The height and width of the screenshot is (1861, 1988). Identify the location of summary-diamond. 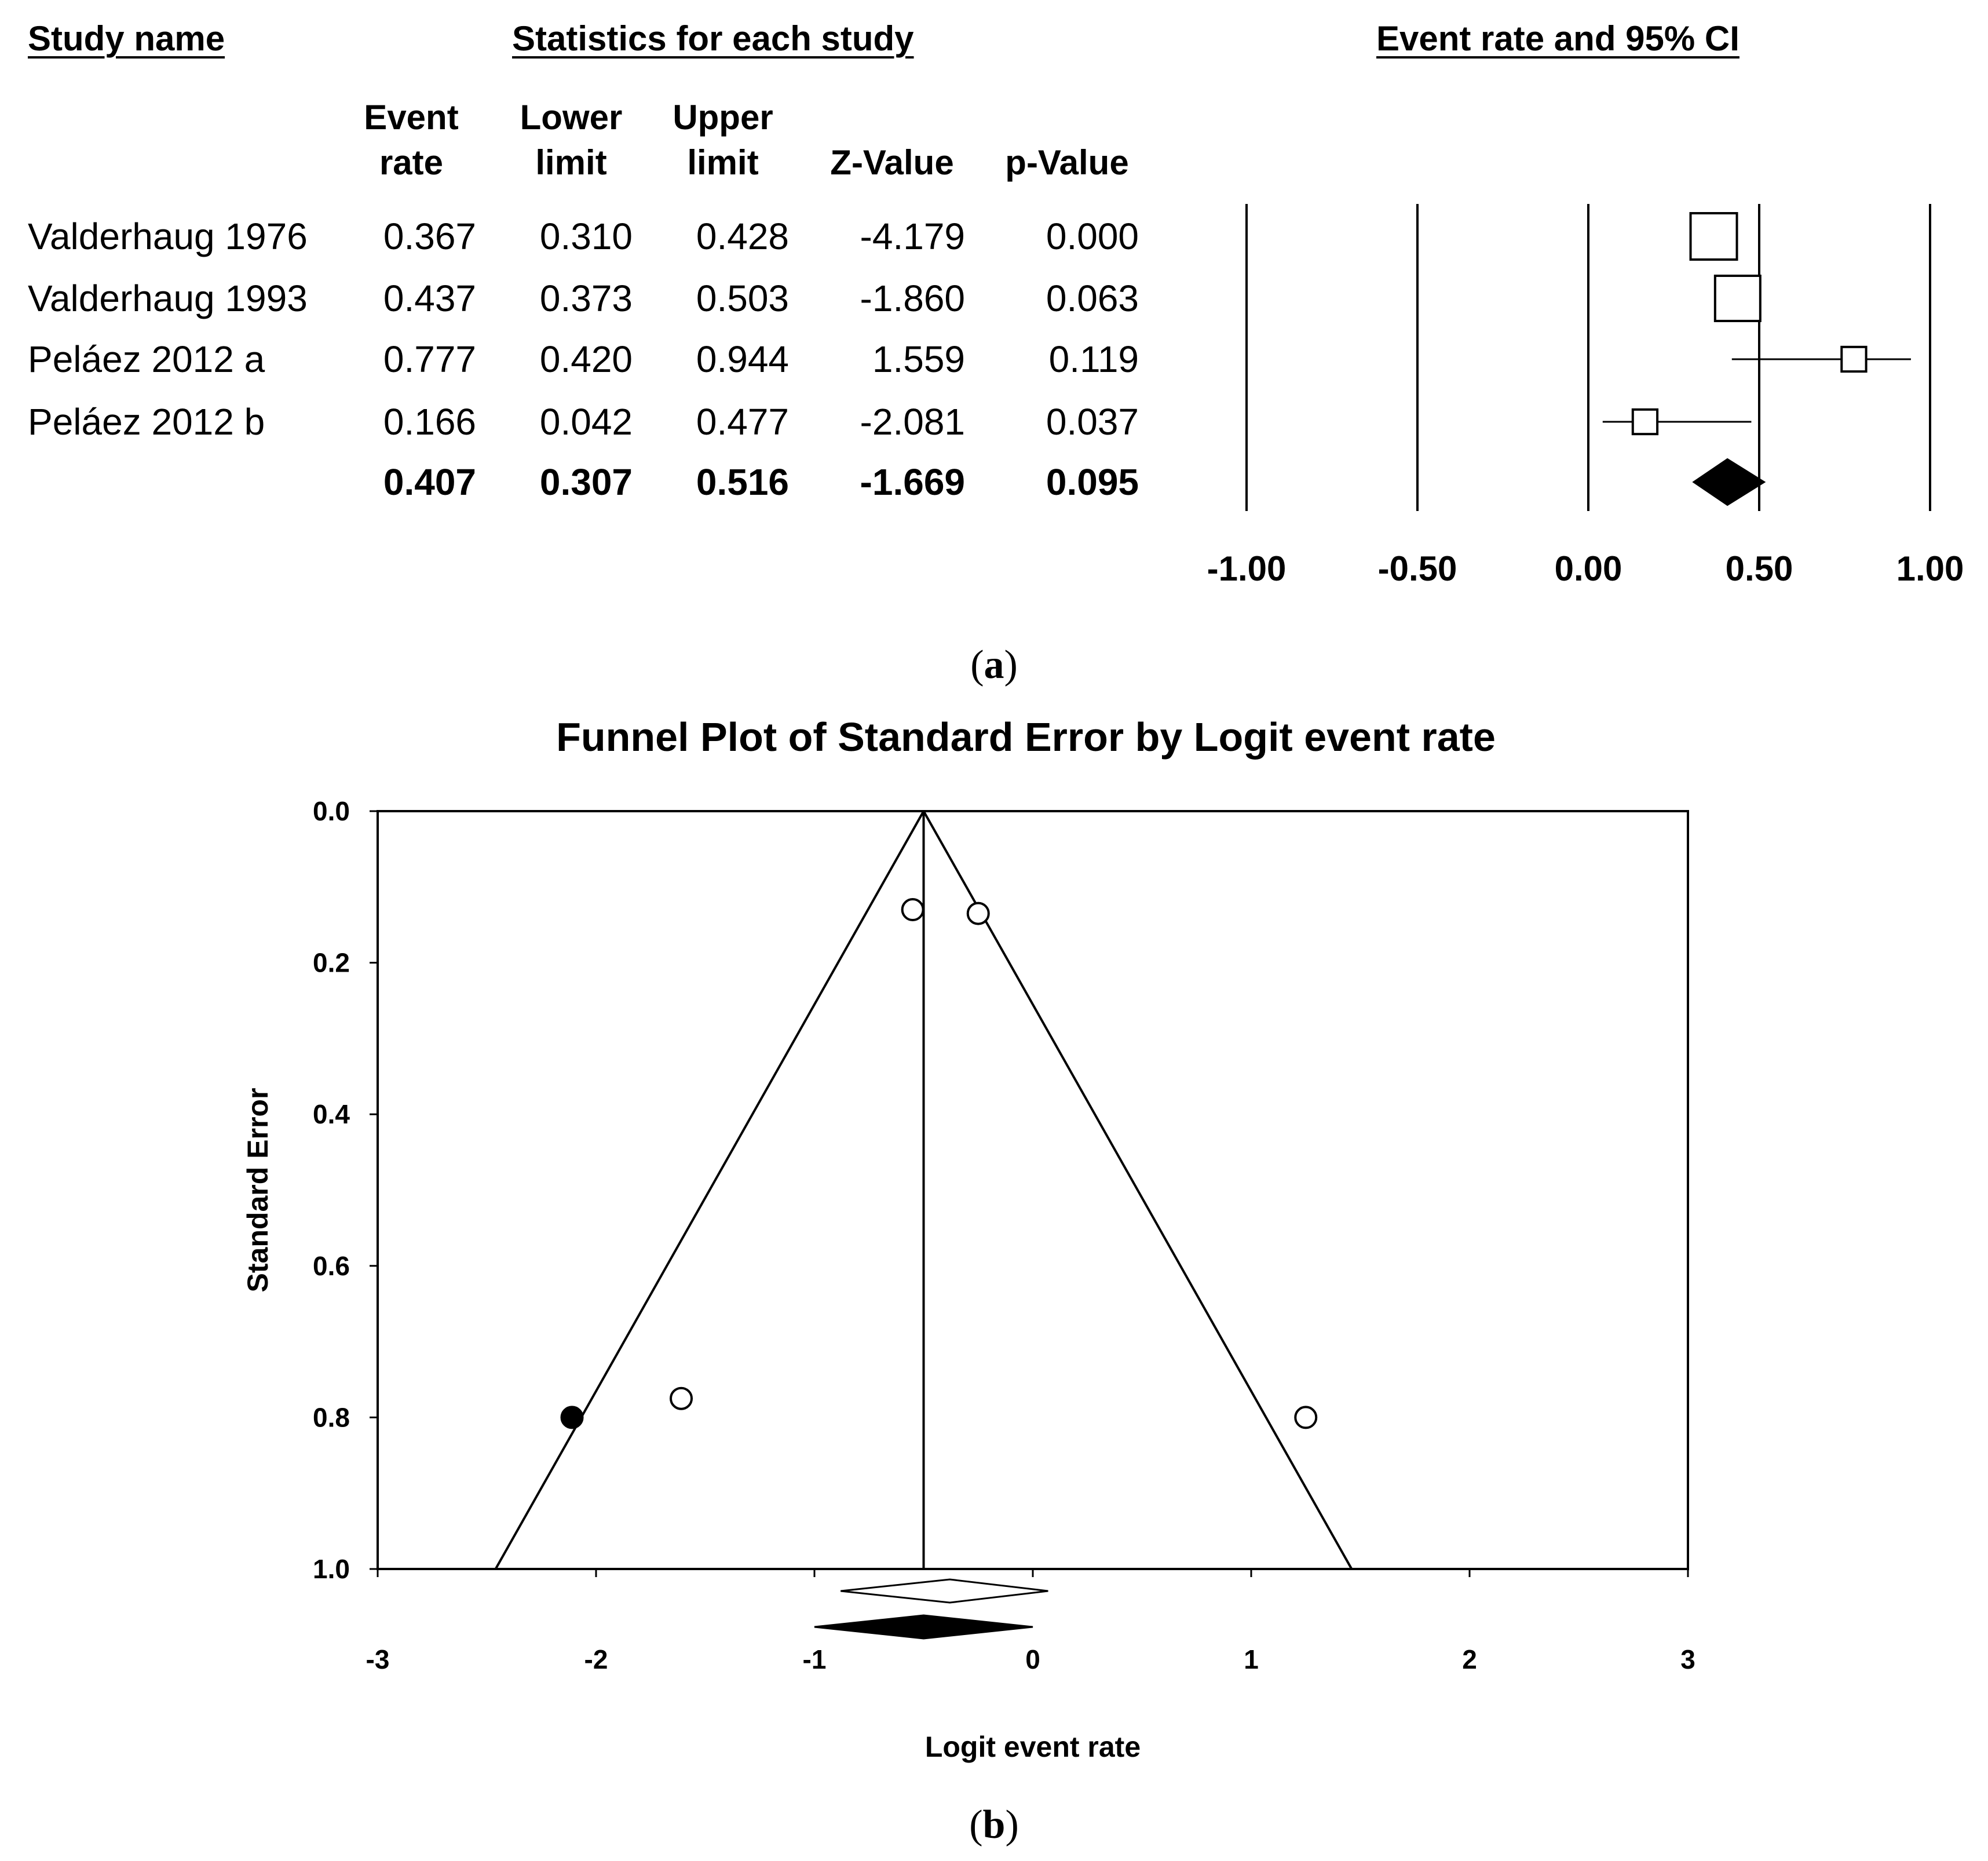
(1729, 482).